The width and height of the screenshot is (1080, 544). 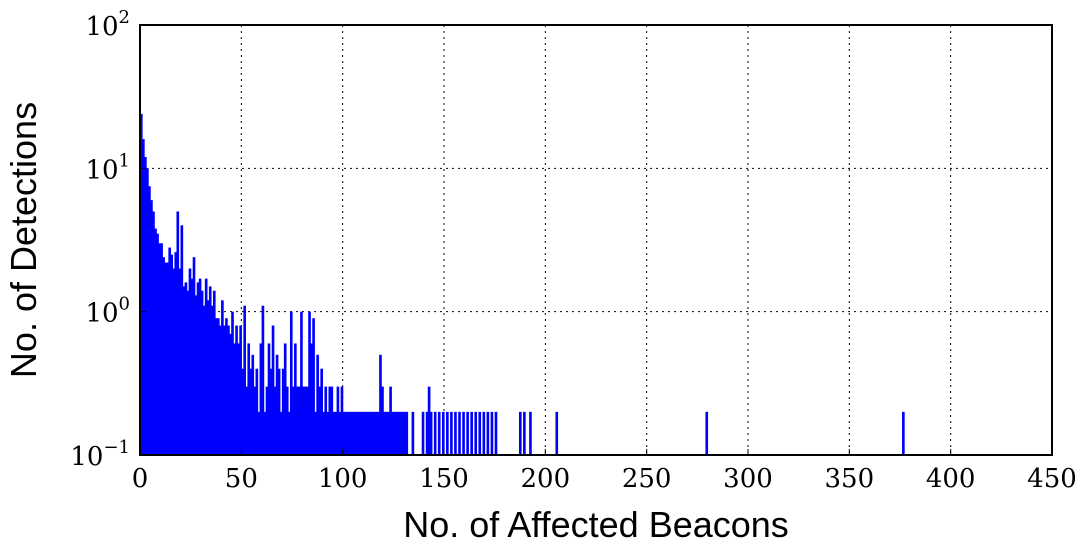 What do you see at coordinates (124, 304) in the screenshot?
I see `y-tick-exponent: 0` at bounding box center [124, 304].